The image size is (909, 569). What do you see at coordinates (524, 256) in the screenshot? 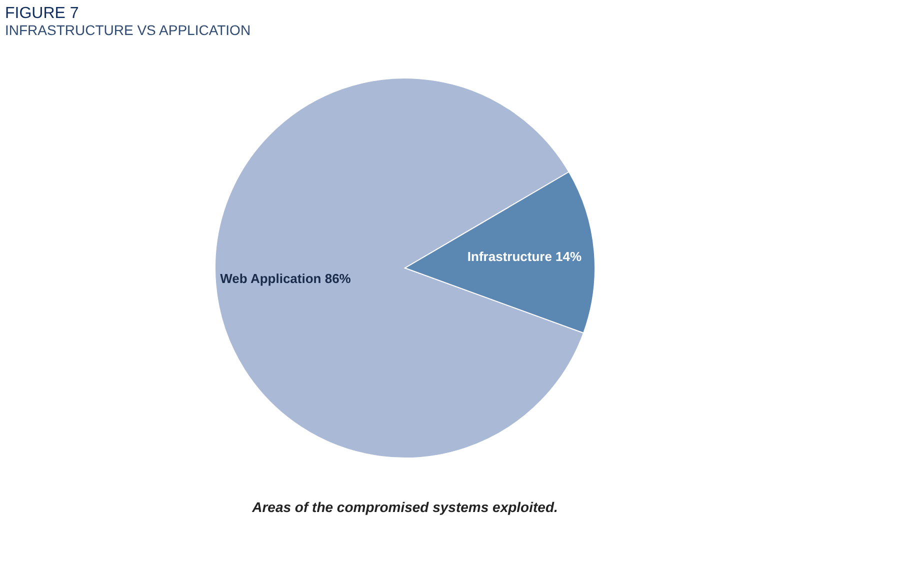
I see `slice-label: Infrastructure 14%` at bounding box center [524, 256].